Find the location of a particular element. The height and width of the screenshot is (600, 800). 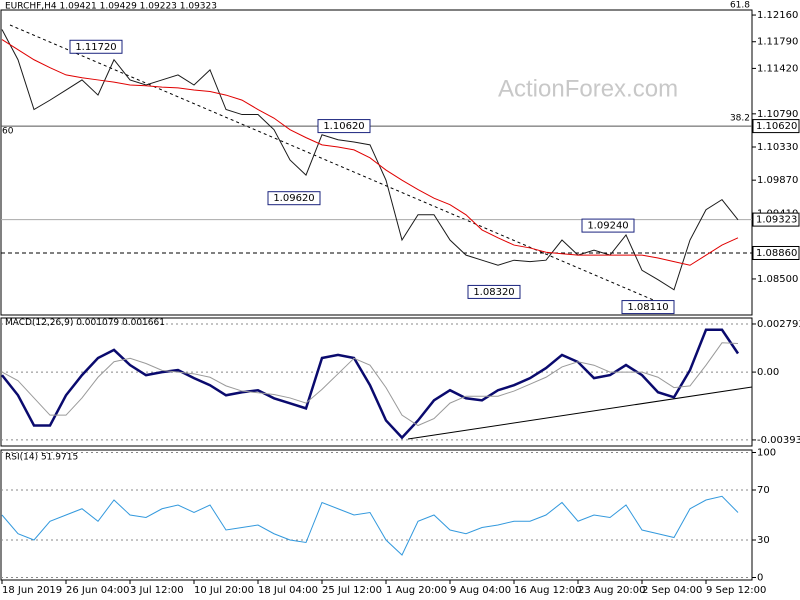

trend-line is located at coordinates (580, 413).